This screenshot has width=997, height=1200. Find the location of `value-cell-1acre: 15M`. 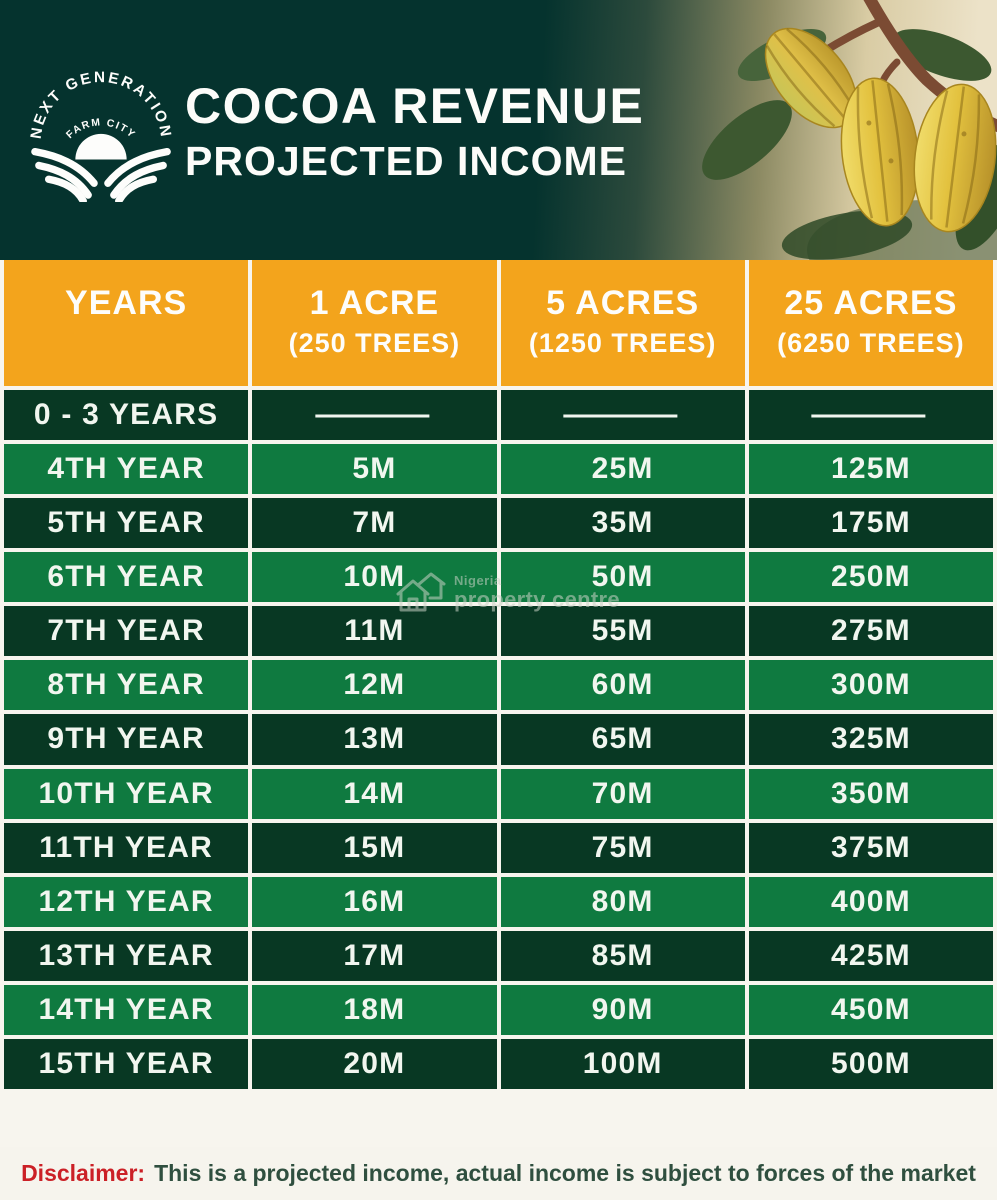

value-cell-1acre: 15M is located at coordinates (374, 847).